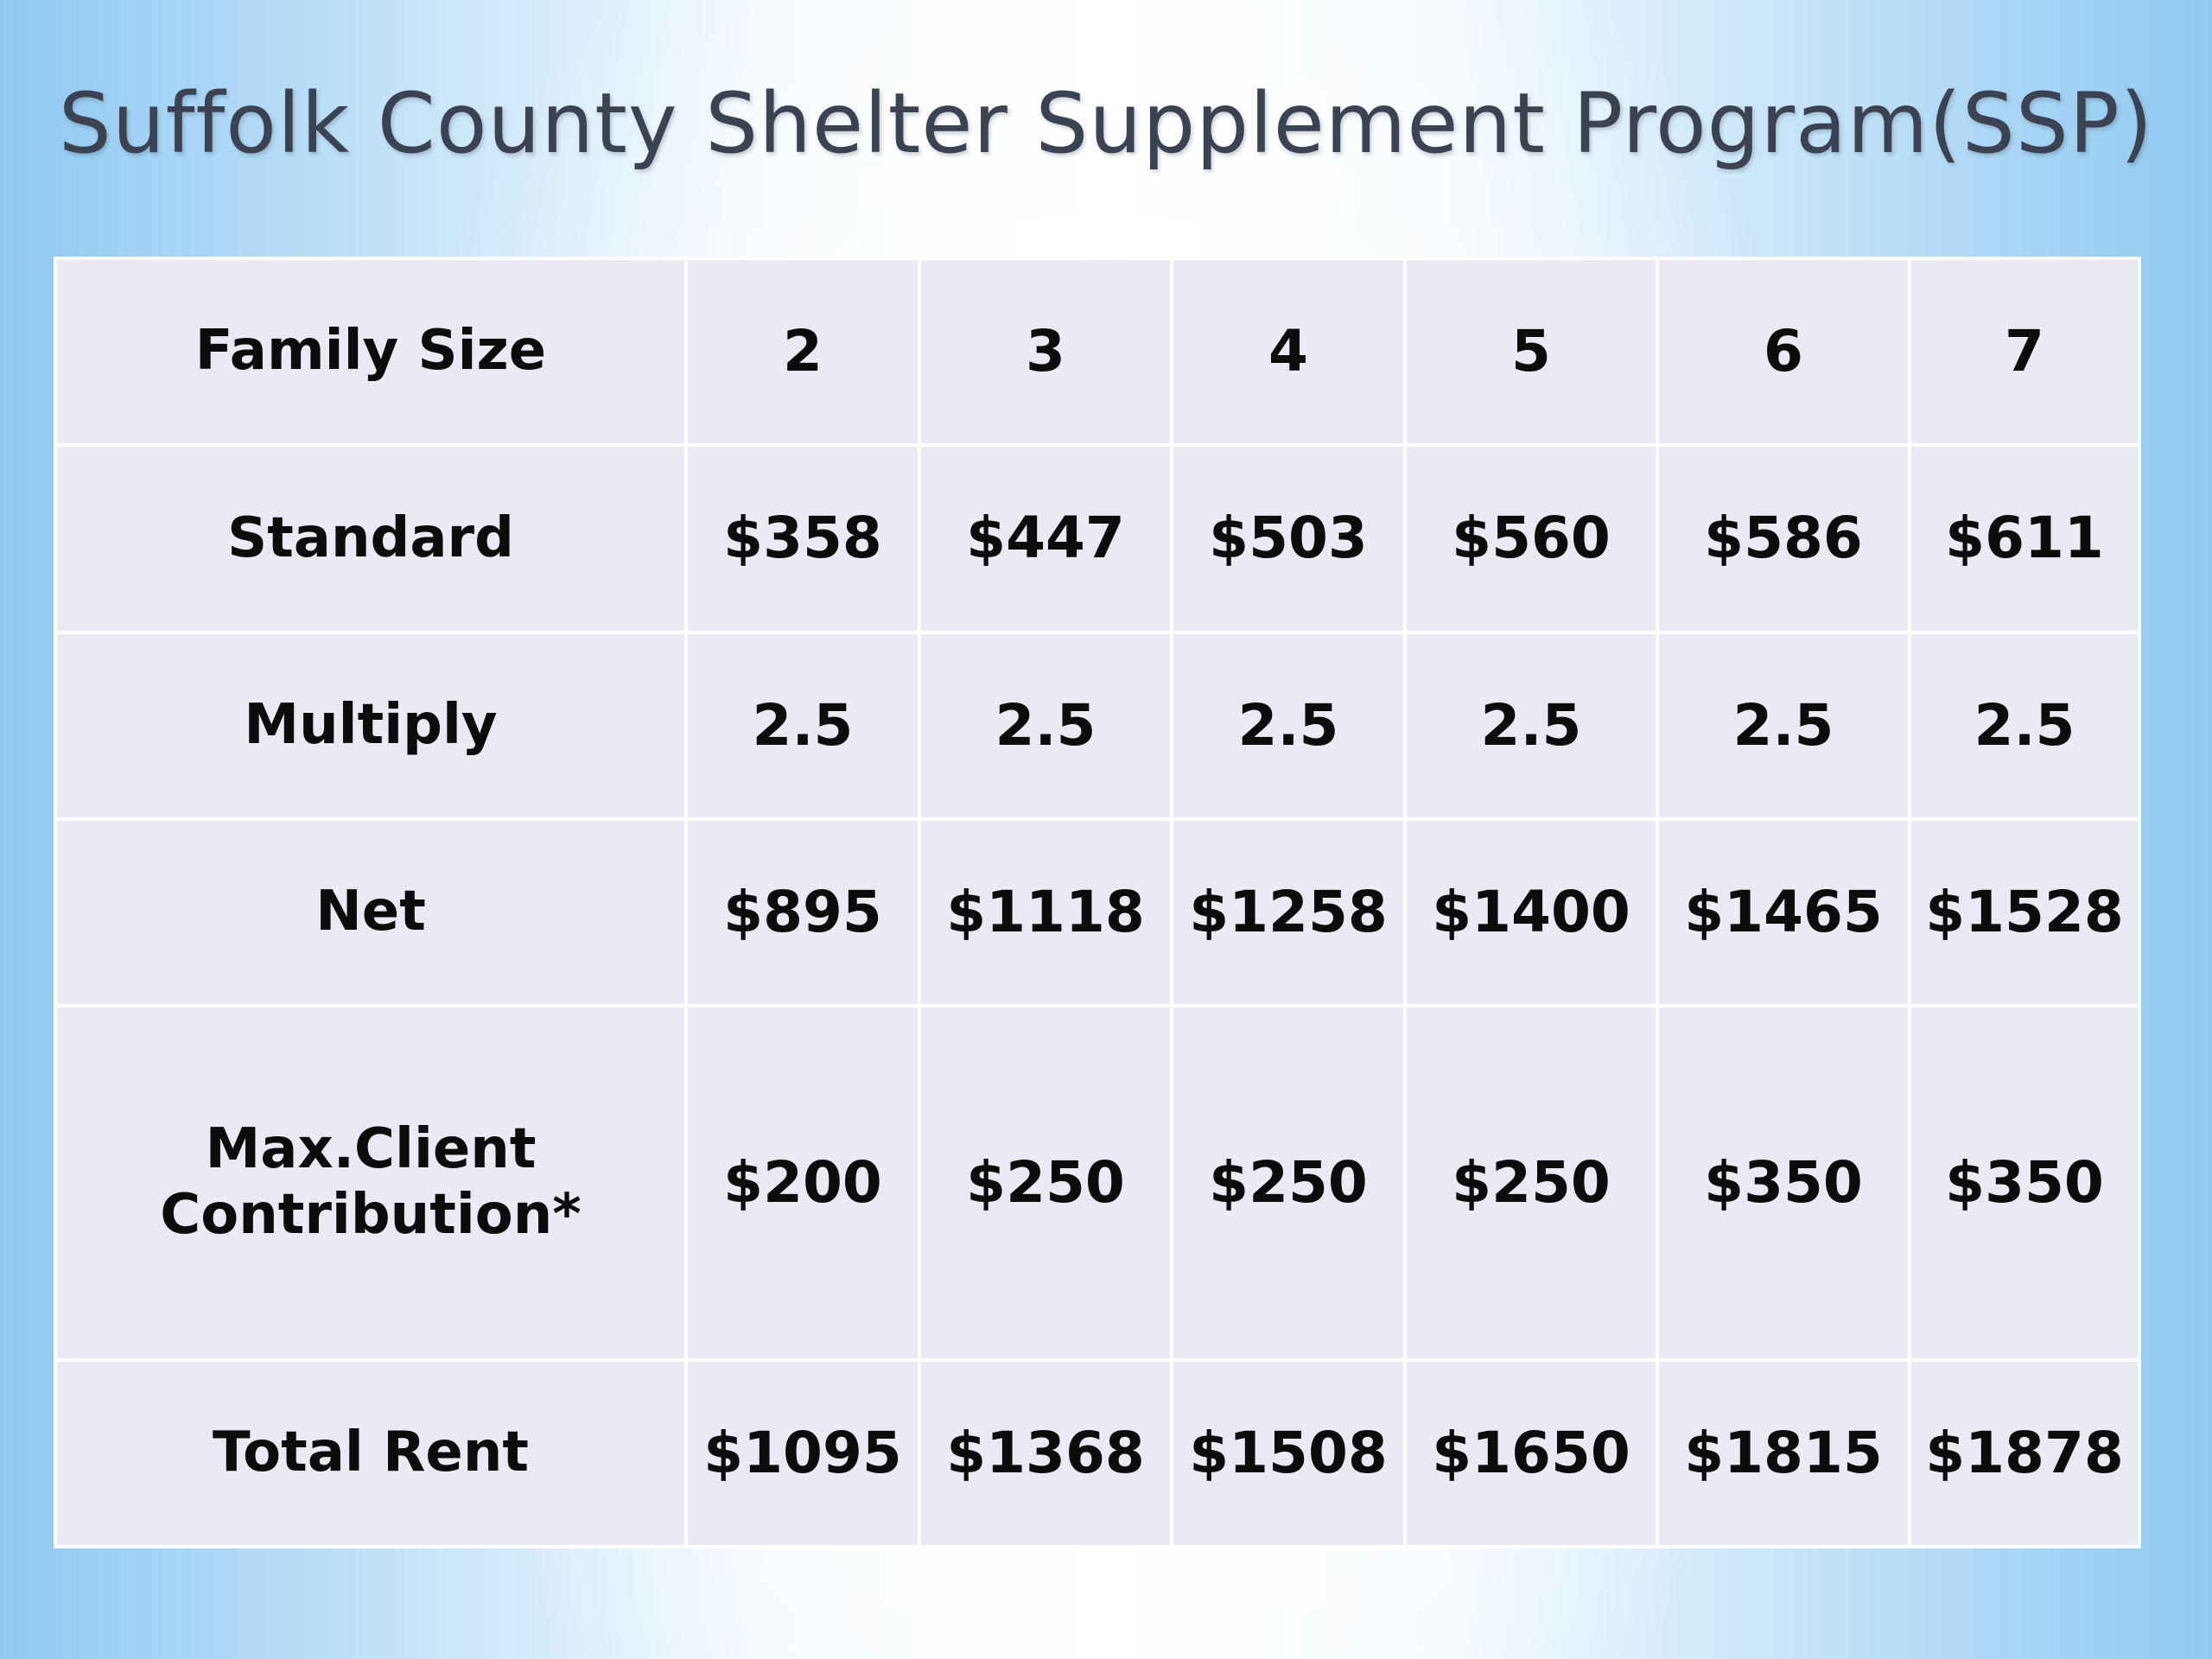 The height and width of the screenshot is (1659, 2212). I want to click on table-cell: 6, so click(1784, 352).